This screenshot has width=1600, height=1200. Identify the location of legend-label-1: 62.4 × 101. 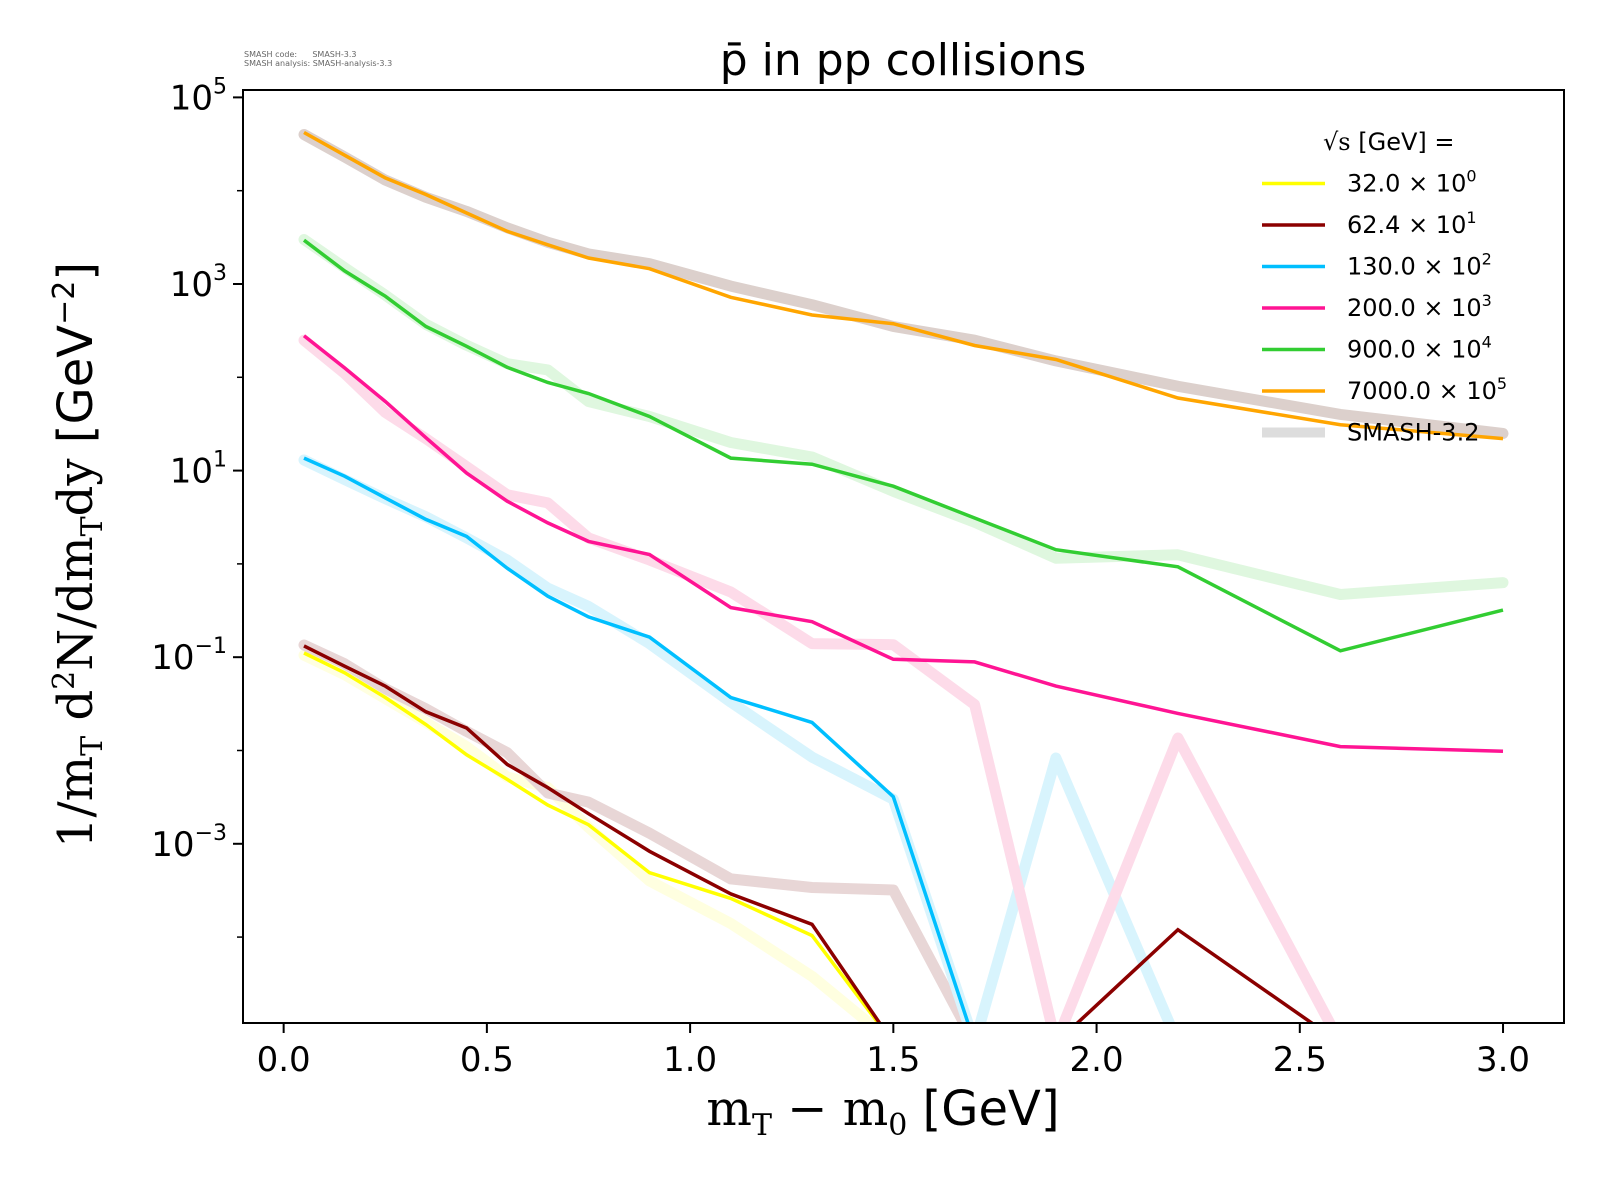
(1412, 223).